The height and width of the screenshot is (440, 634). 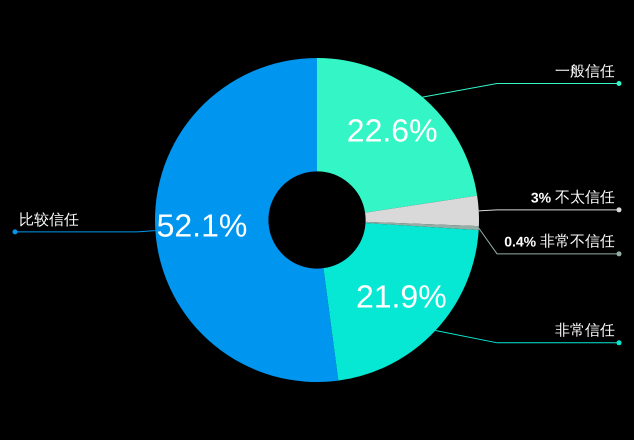 I want to click on slice-label: 非常不信任, so click(x=577, y=241).